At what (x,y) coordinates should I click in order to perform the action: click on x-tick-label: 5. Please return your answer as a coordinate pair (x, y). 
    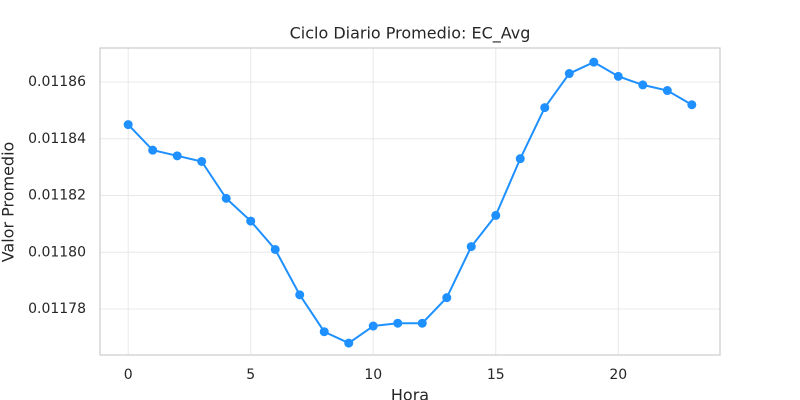
    Looking at the image, I should click on (250, 375).